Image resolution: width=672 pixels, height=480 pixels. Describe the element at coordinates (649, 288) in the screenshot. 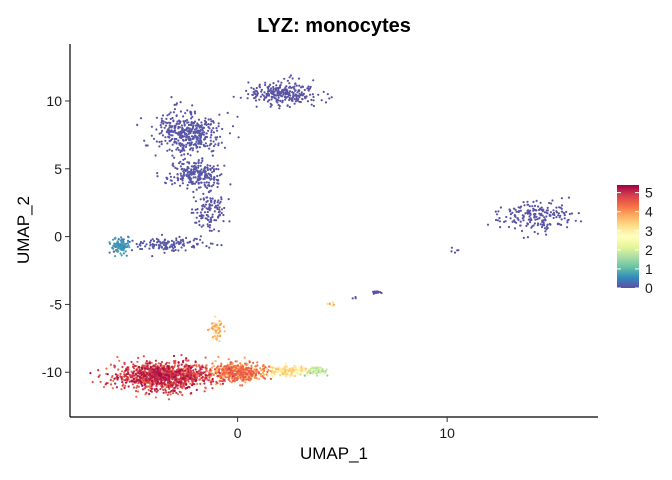

I see `colorbar-tick-label: 0` at that location.